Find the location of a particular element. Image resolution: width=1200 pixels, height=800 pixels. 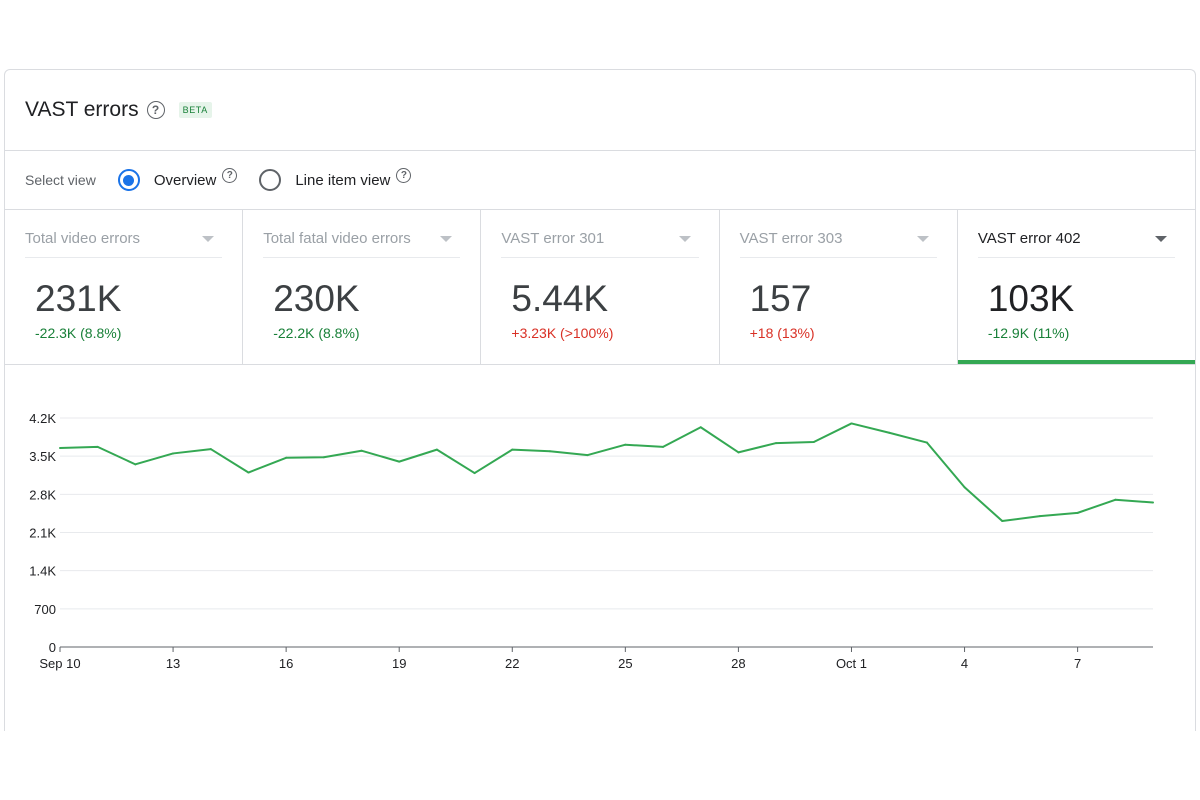

metric-value: 5.44K is located at coordinates (560, 298).